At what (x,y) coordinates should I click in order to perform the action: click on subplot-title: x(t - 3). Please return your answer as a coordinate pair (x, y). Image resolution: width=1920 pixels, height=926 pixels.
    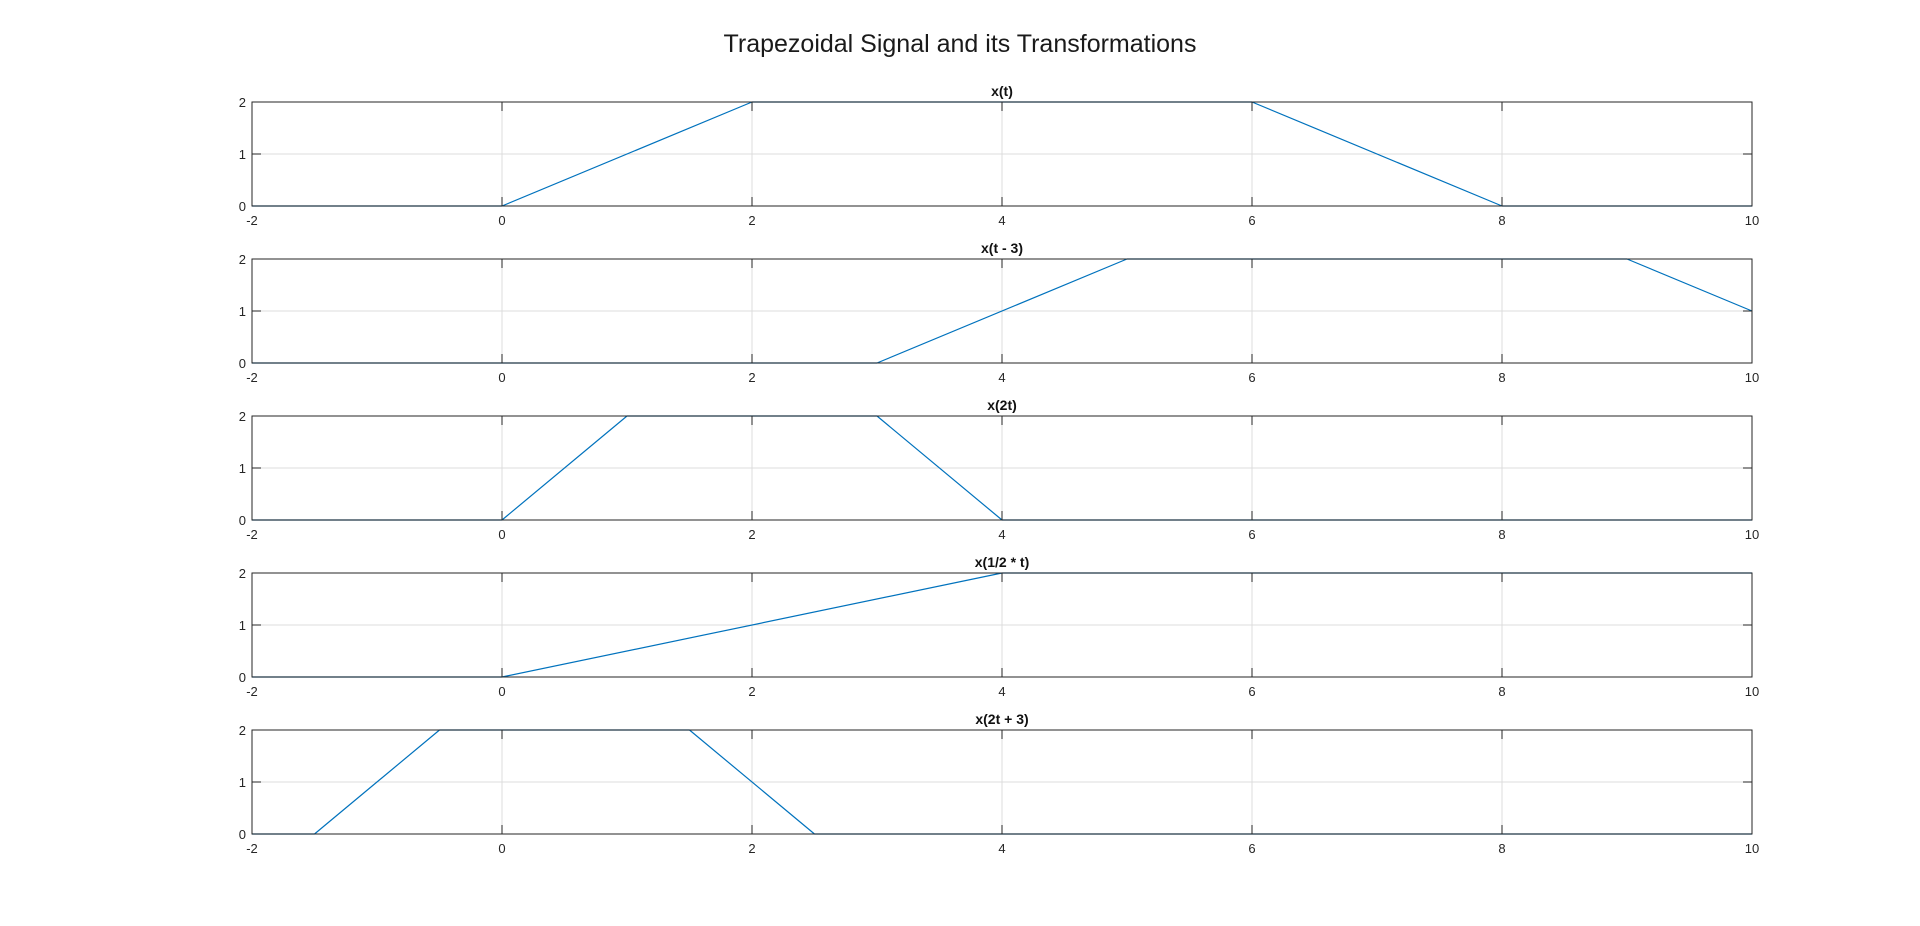
    Looking at the image, I should click on (1002, 248).